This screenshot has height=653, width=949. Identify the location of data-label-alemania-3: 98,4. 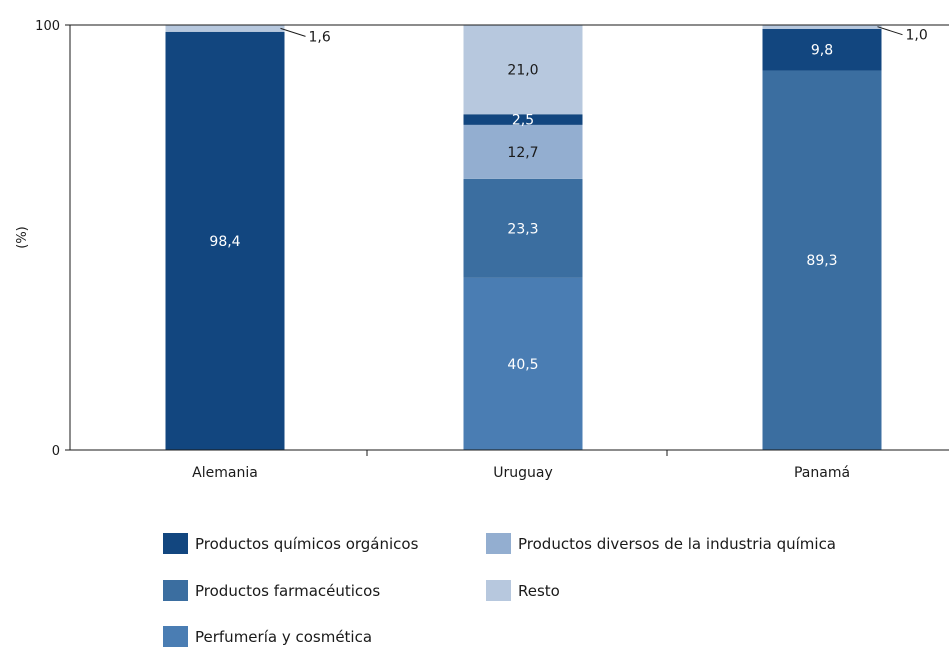
(224, 242).